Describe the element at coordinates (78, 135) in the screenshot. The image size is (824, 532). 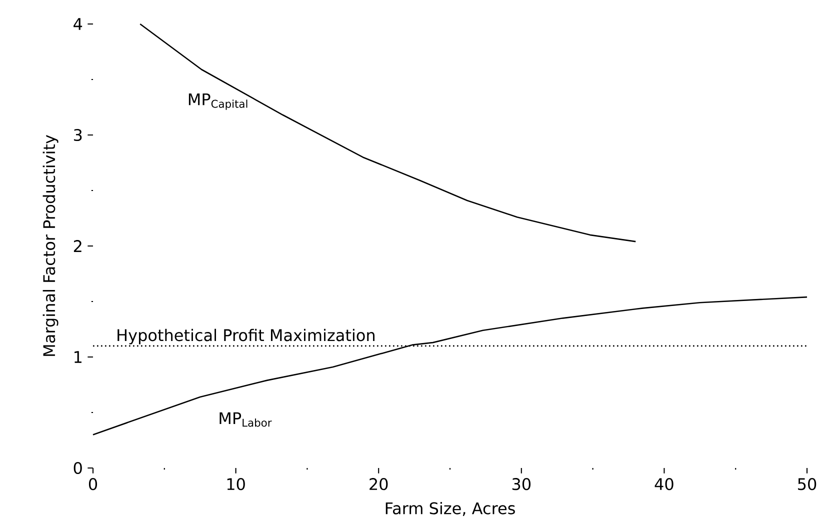
I see `y-tick-label: 3` at that location.